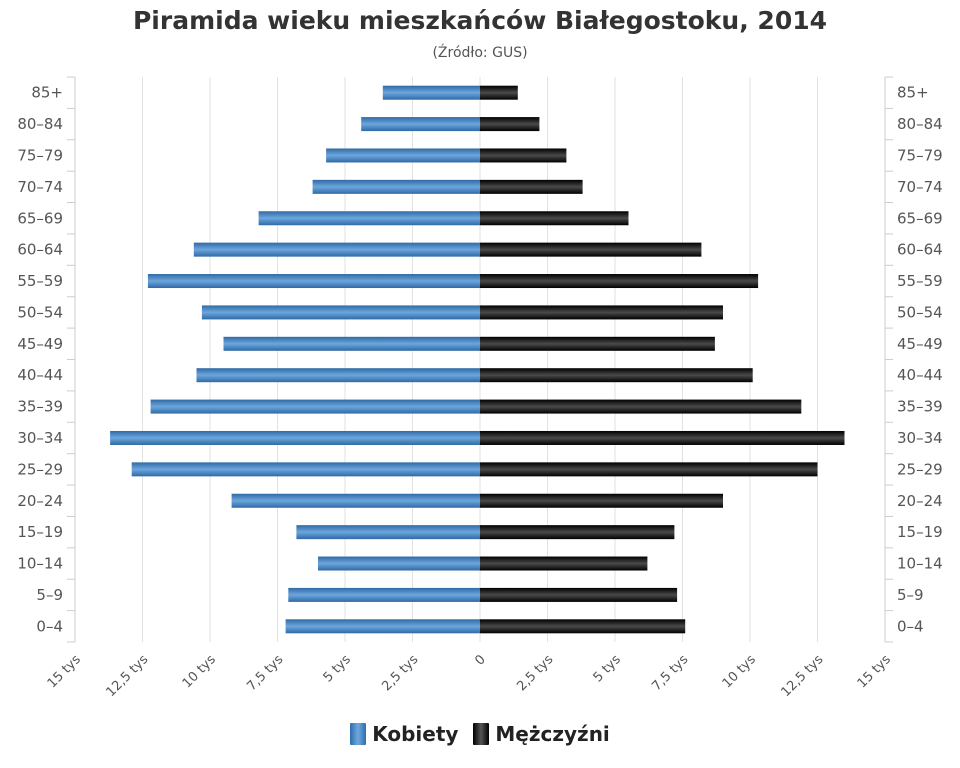  What do you see at coordinates (913, 93) in the screenshot?
I see `y-category-label-right: 85+` at bounding box center [913, 93].